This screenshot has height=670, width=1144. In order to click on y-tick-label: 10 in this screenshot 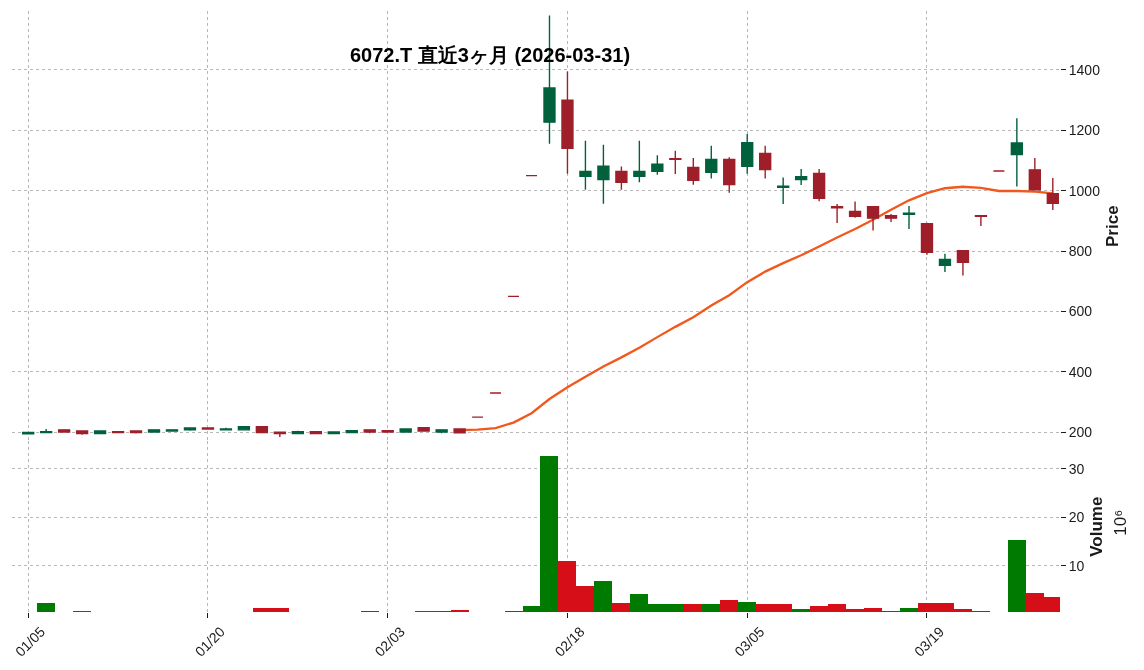, I will do `click(1076, 565)`.